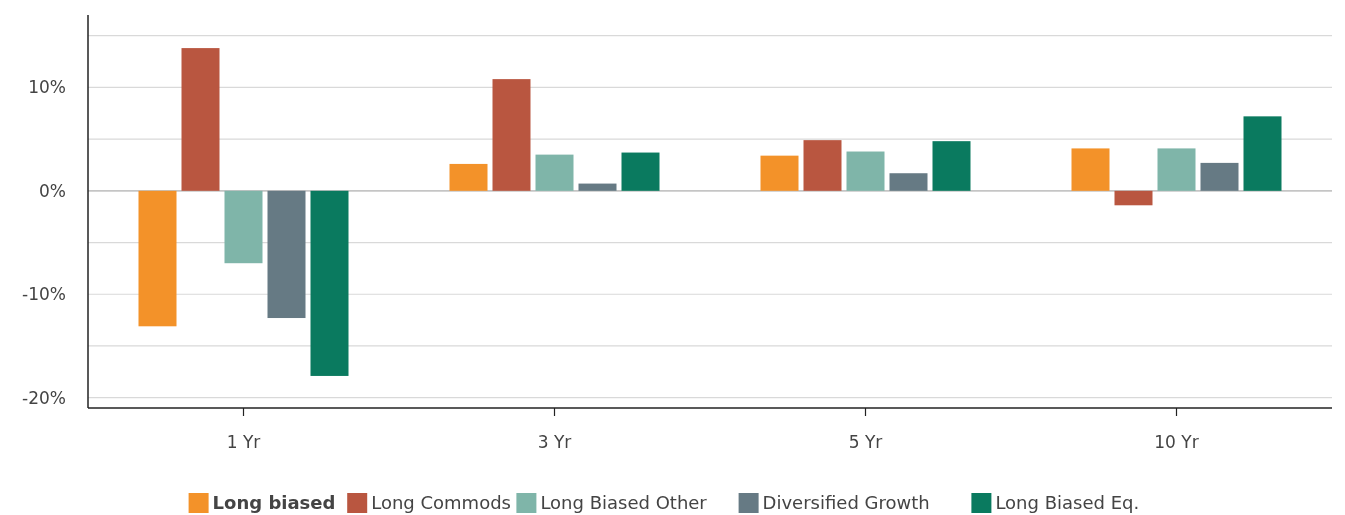  Describe the element at coordinates (44, 397) in the screenshot. I see `y-tick-label: -20%` at that location.